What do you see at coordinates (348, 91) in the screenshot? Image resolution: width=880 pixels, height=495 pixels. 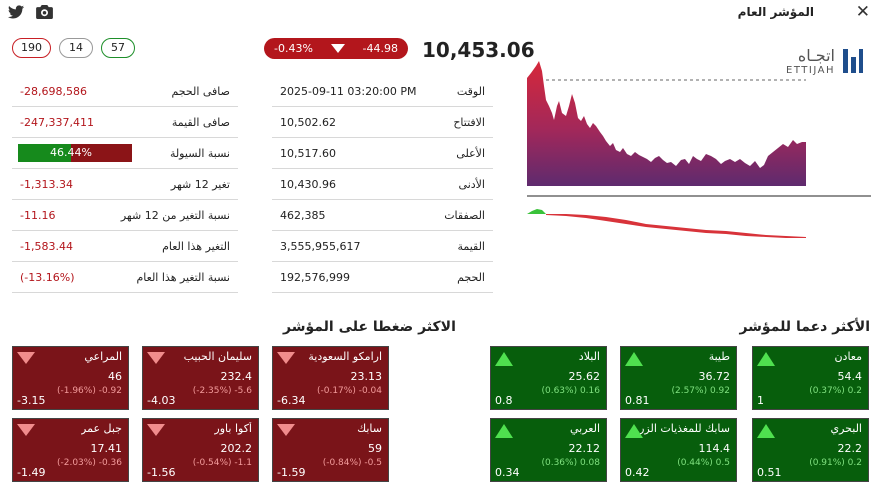 I see `stat-value: 2025-09-11 03:20:00 PM` at bounding box center [348, 91].